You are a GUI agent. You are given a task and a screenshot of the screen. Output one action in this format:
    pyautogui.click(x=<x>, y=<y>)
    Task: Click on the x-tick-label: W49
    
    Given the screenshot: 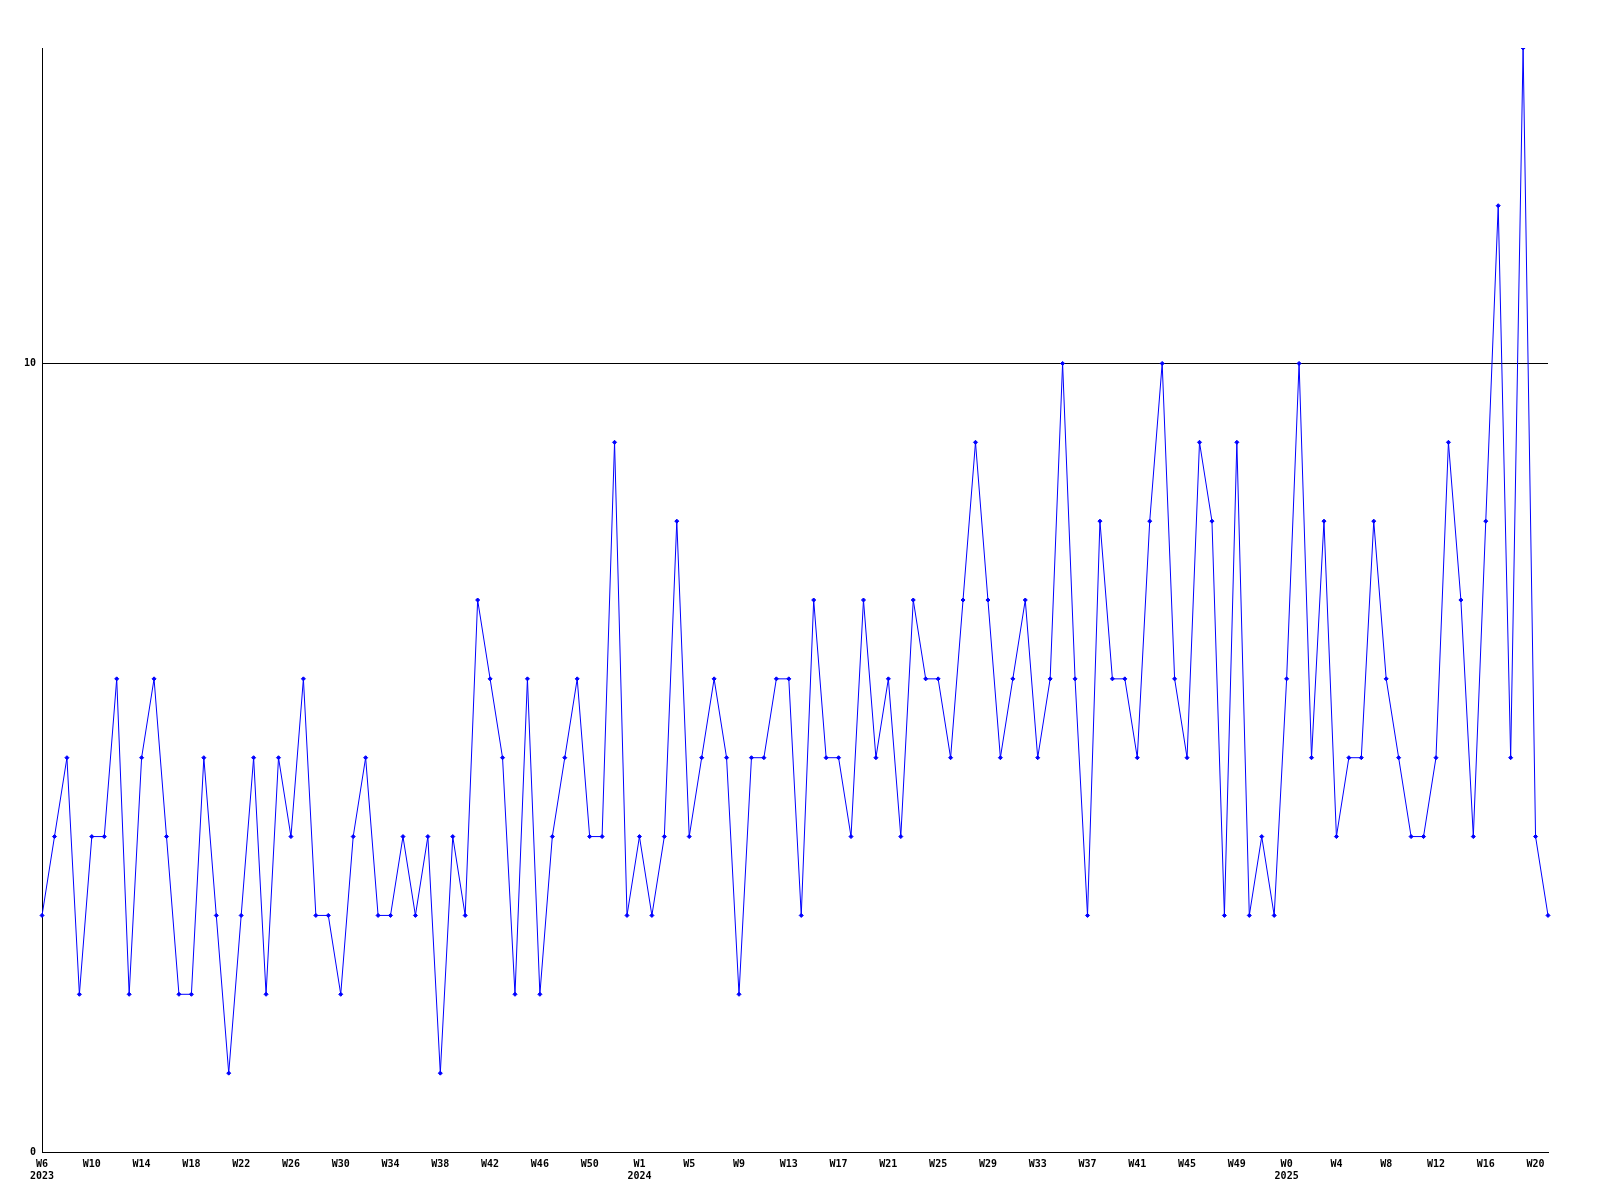 What is the action you would take?
    pyautogui.click(x=1236, y=1163)
    